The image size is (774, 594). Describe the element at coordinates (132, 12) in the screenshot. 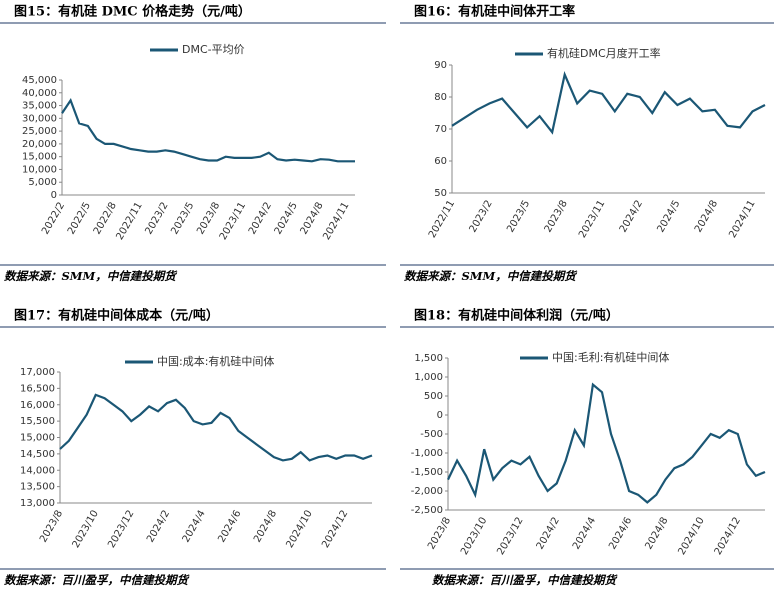

I see `chart-title: 图15：有机硅 DMC 价格走势（元/吨）` at that location.